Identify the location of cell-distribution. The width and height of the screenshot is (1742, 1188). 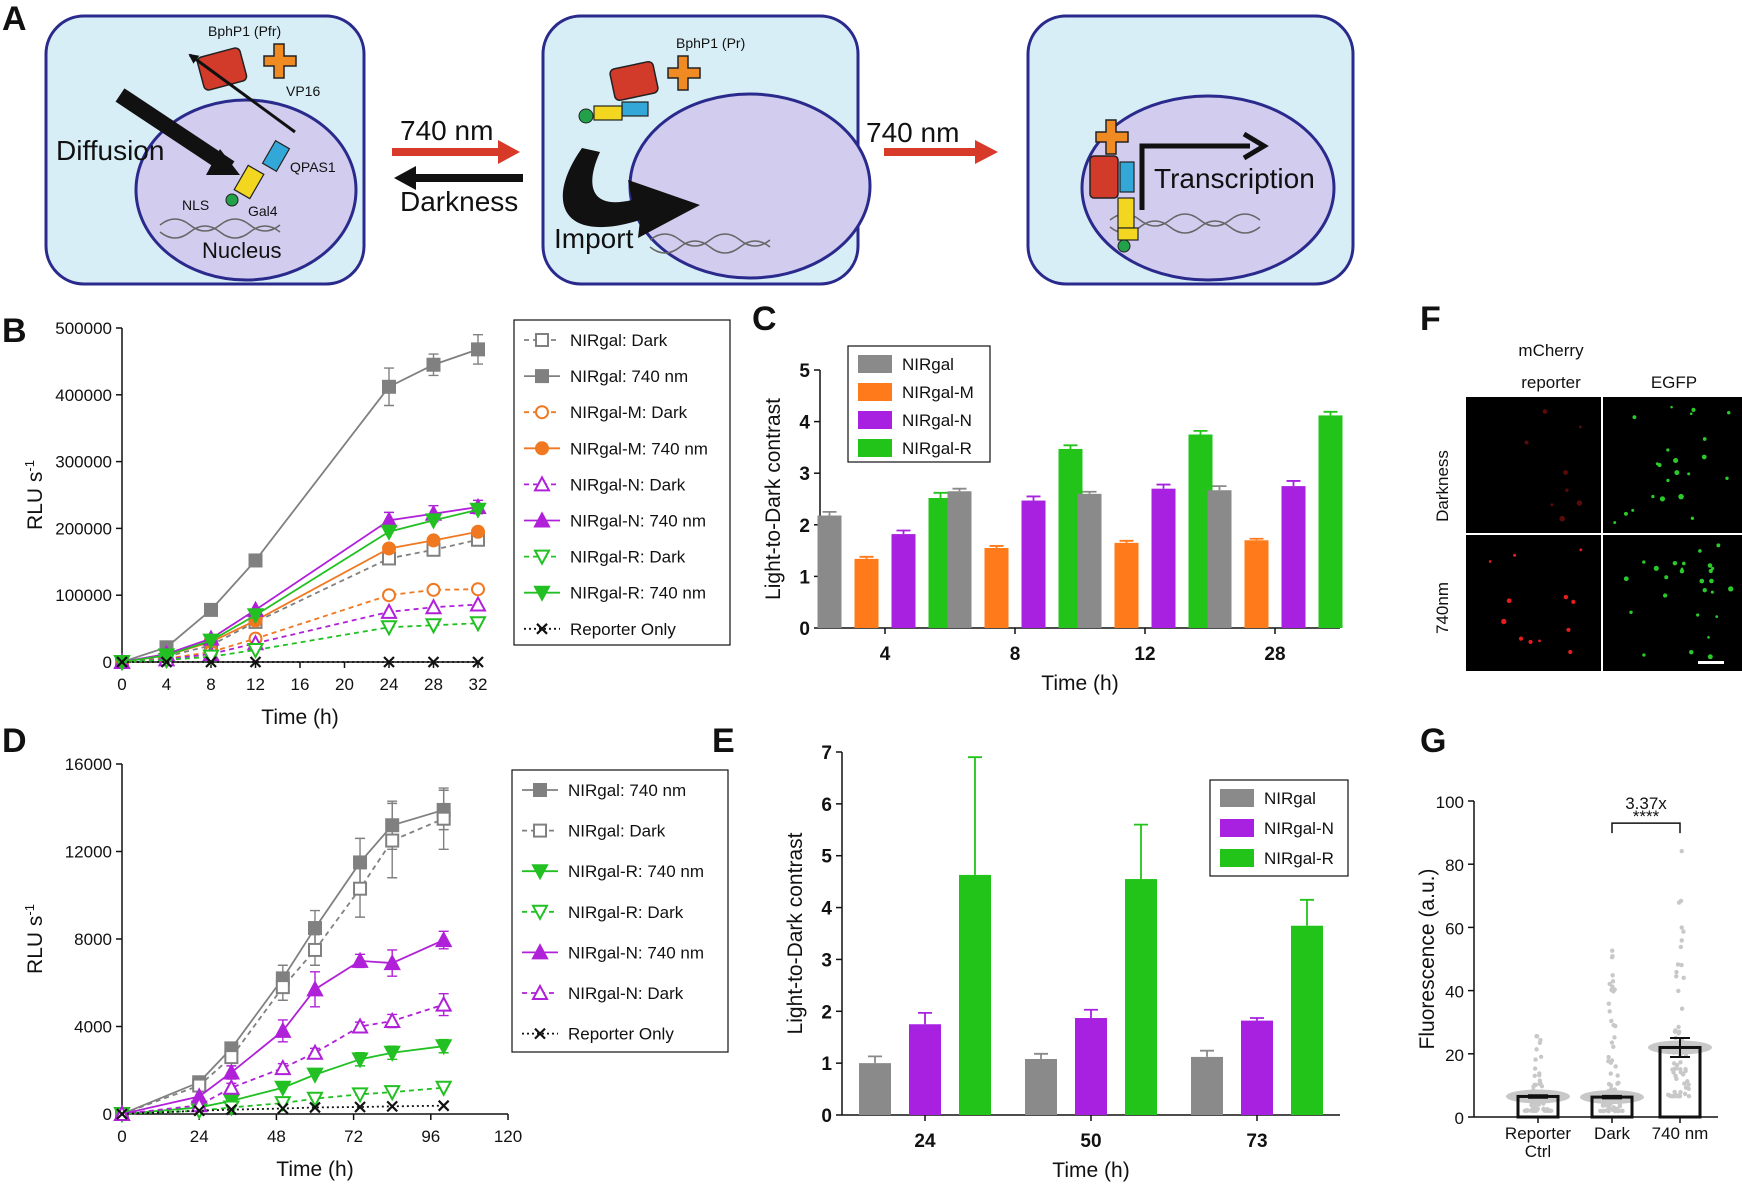
(1538, 1074).